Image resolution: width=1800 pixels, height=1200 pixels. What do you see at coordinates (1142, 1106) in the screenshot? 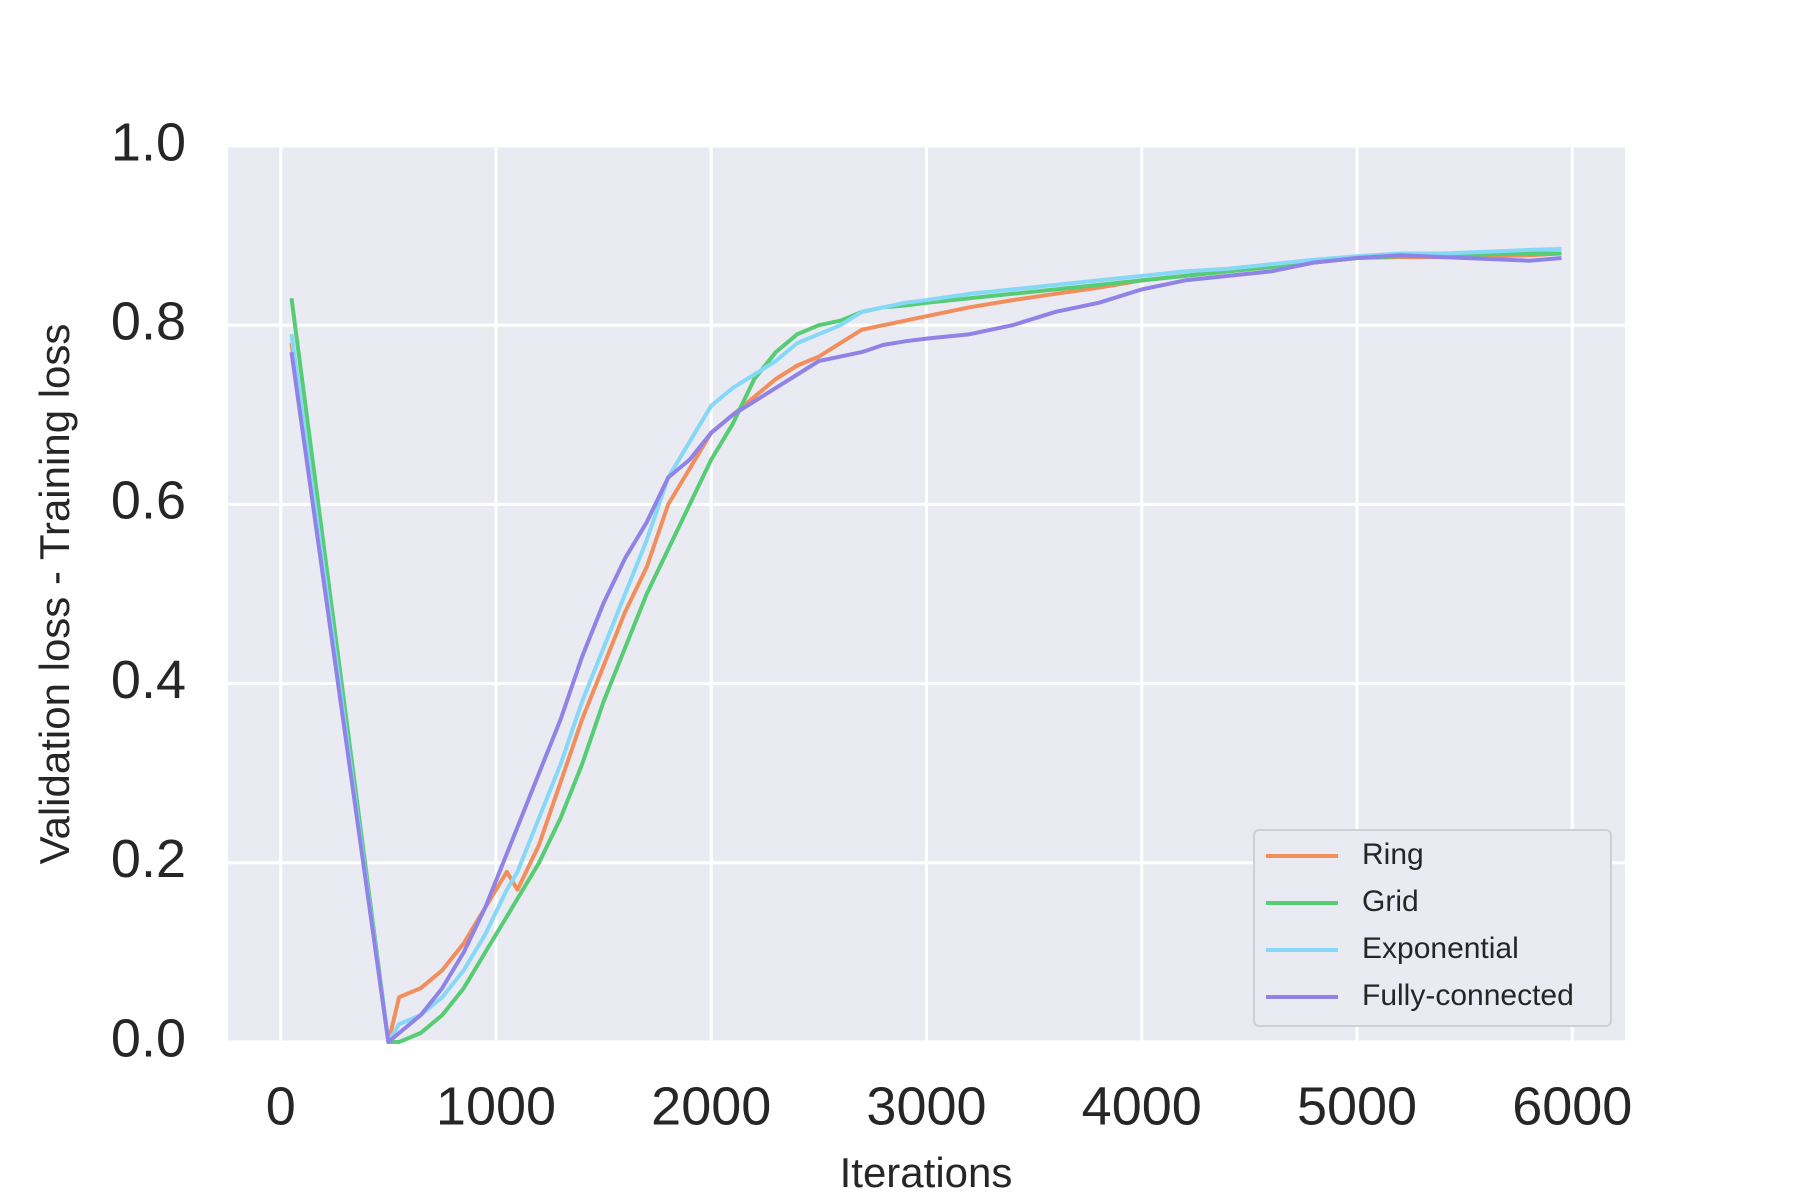
I see `x-tick-label: 4000` at bounding box center [1142, 1106].